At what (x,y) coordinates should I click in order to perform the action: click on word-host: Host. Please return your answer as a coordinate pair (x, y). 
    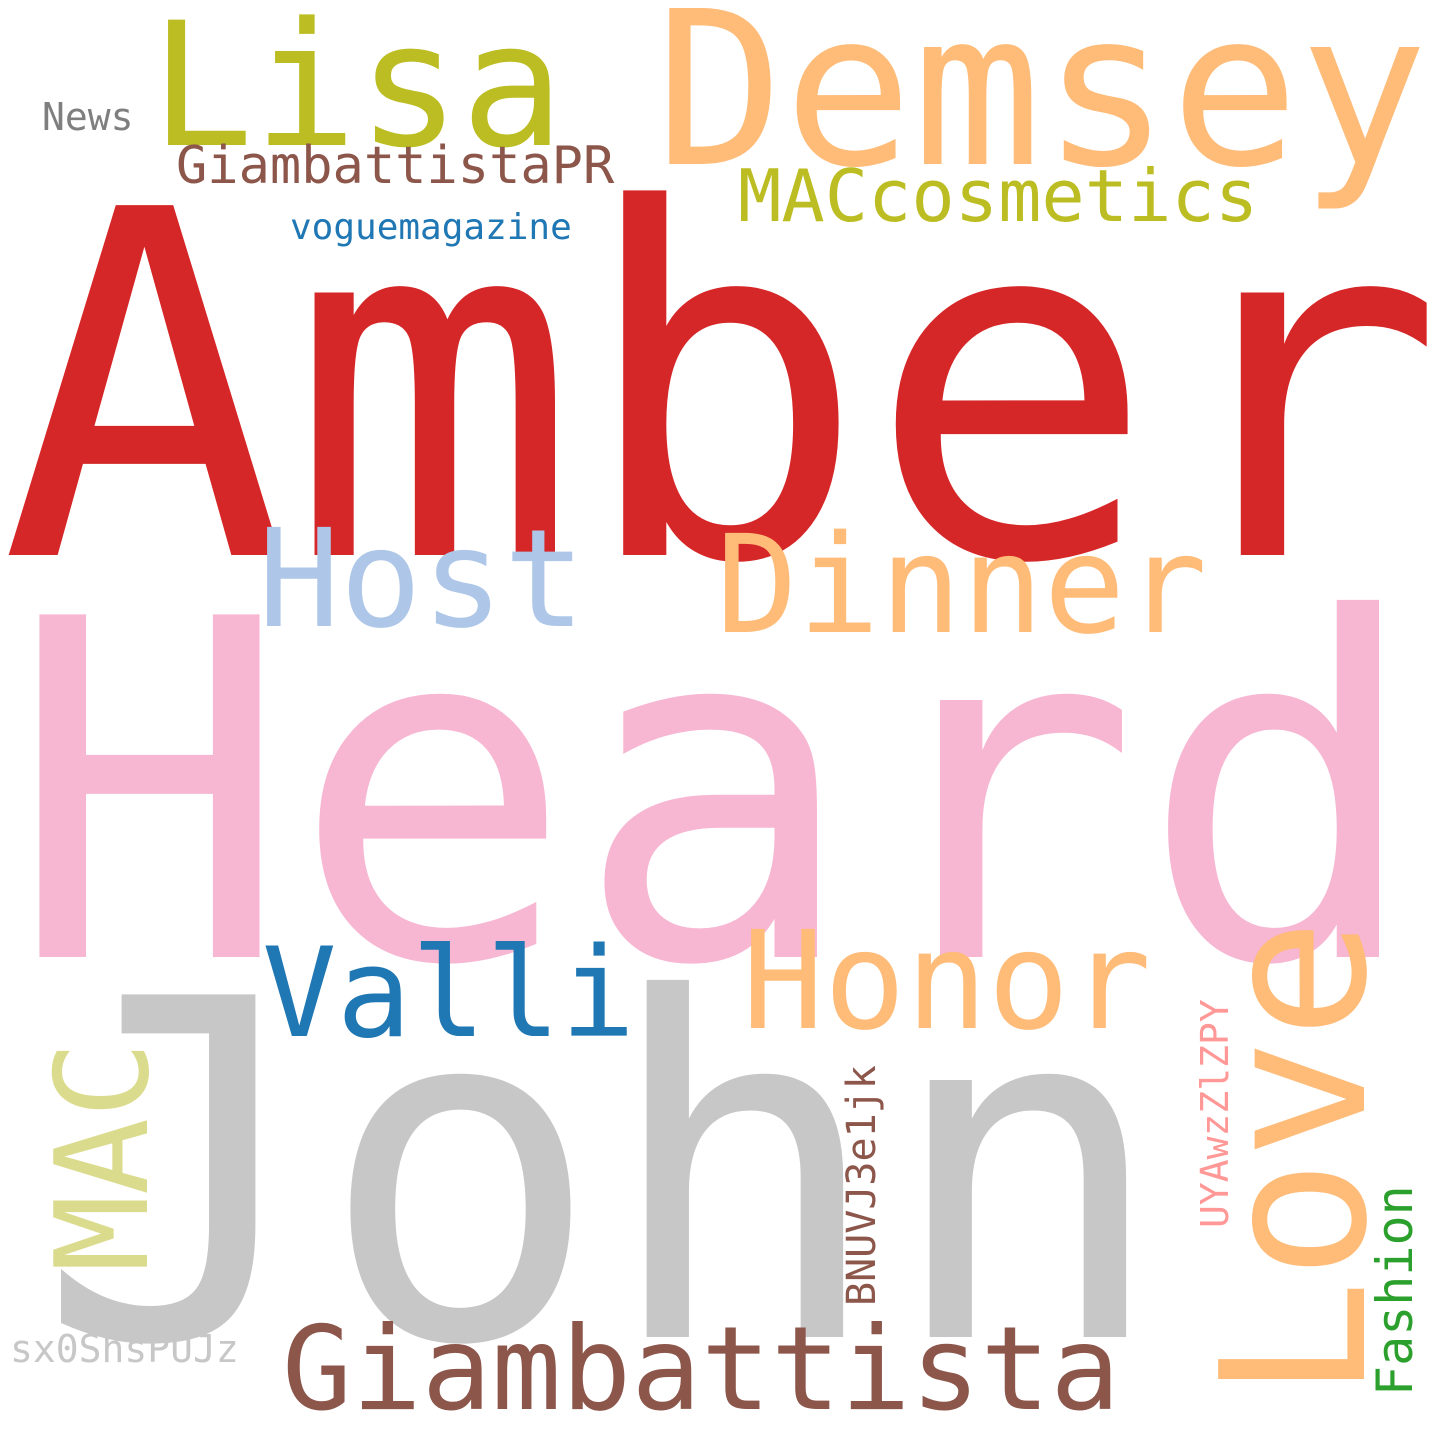
    Looking at the image, I should click on (422, 580).